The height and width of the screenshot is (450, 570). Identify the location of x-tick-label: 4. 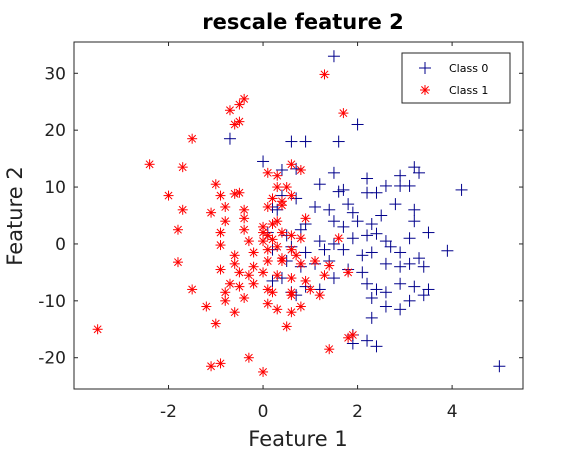
(452, 412).